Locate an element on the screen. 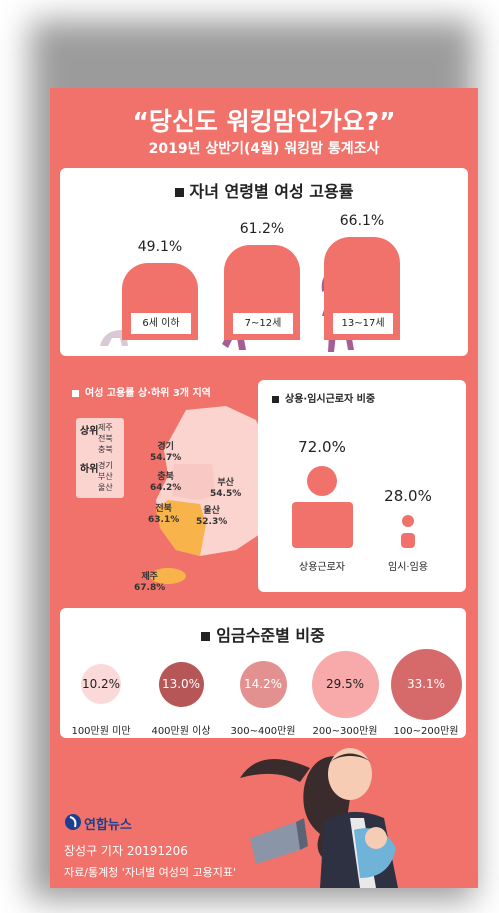 The height and width of the screenshot is (913, 499). worker-type-panel: 상용·임시근로자 비중 72.0% 상용근로자 28.0% 임시·임용 is located at coordinates (362, 486).